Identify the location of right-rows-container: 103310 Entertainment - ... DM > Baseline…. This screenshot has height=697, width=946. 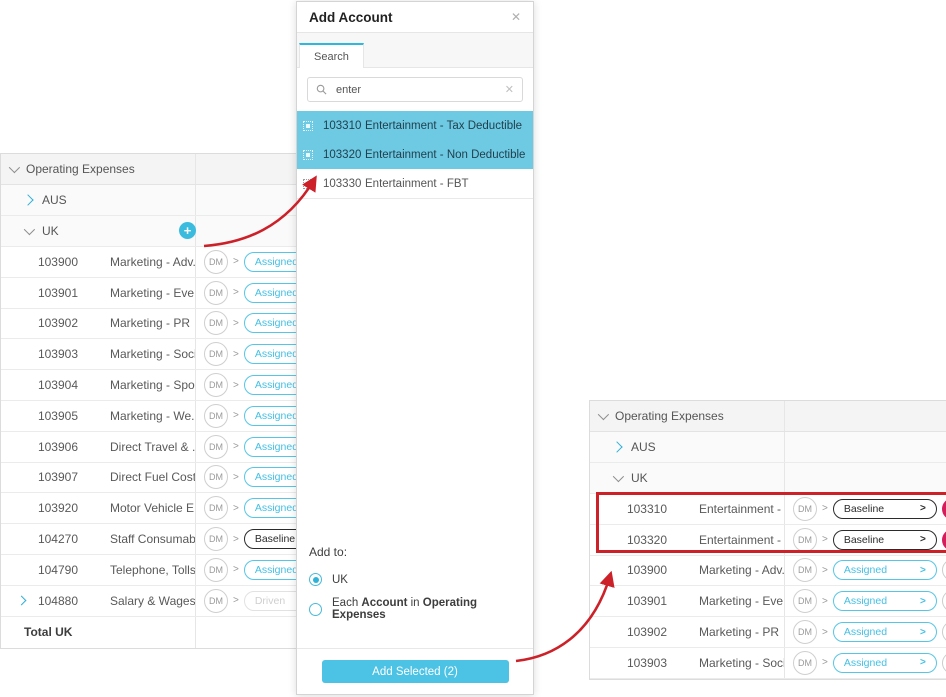
(768, 586).